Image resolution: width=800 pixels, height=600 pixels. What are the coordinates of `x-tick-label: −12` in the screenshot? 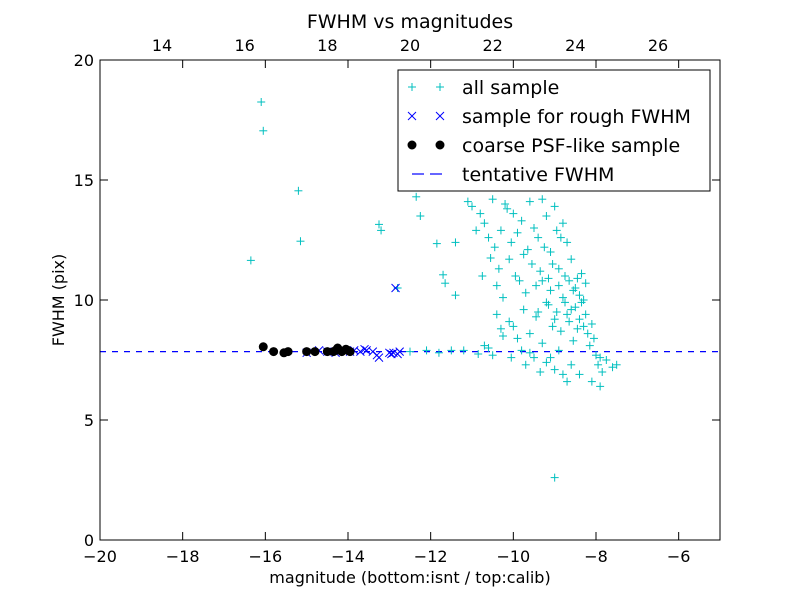 It's located at (431, 556).